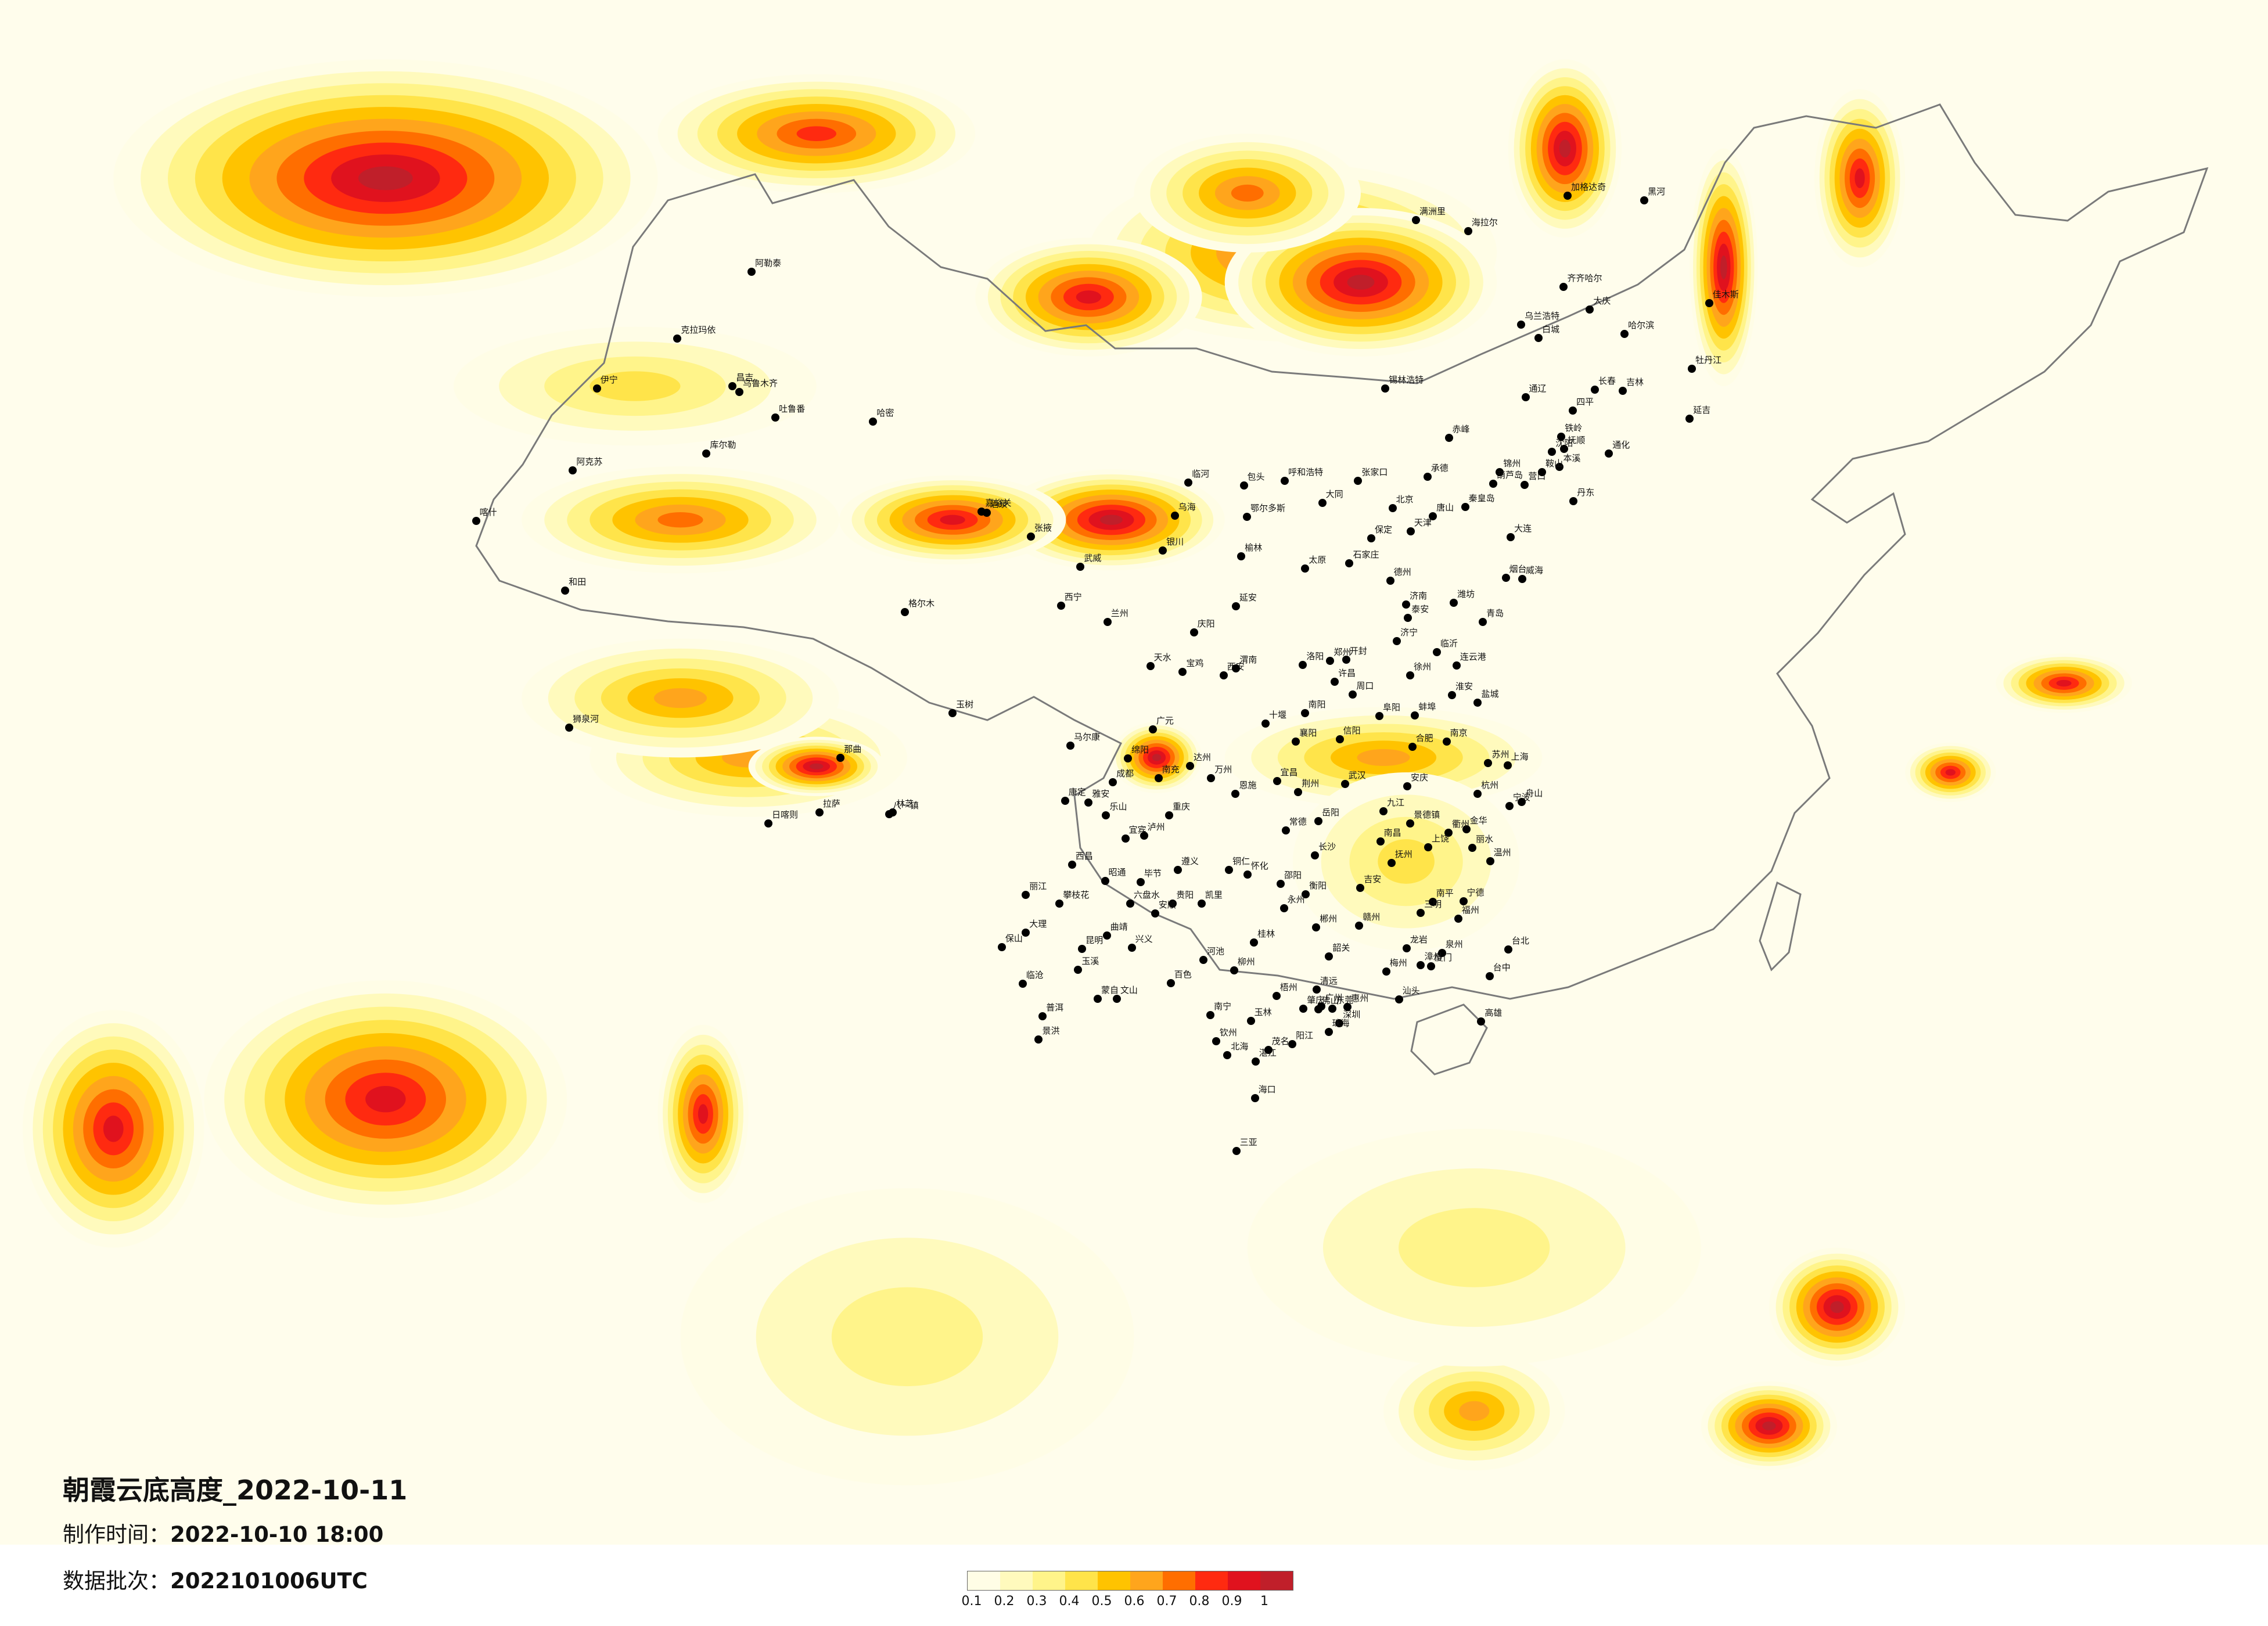 The width and height of the screenshot is (2268, 1626). What do you see at coordinates (1495, 612) in the screenshot?
I see `city-label: 青岛` at bounding box center [1495, 612].